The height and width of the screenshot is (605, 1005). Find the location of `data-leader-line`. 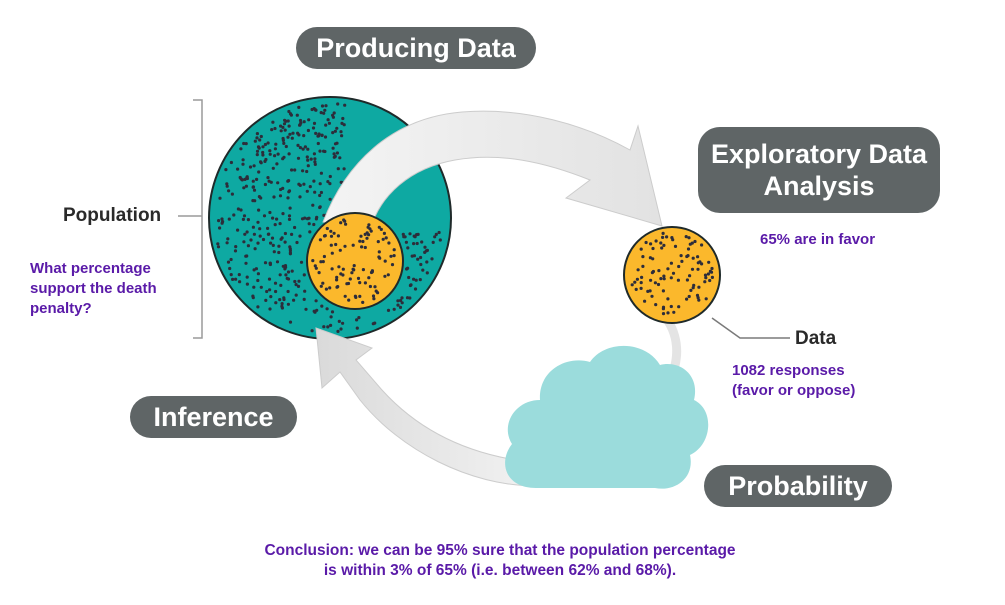

data-leader-line is located at coordinates (750, 328).